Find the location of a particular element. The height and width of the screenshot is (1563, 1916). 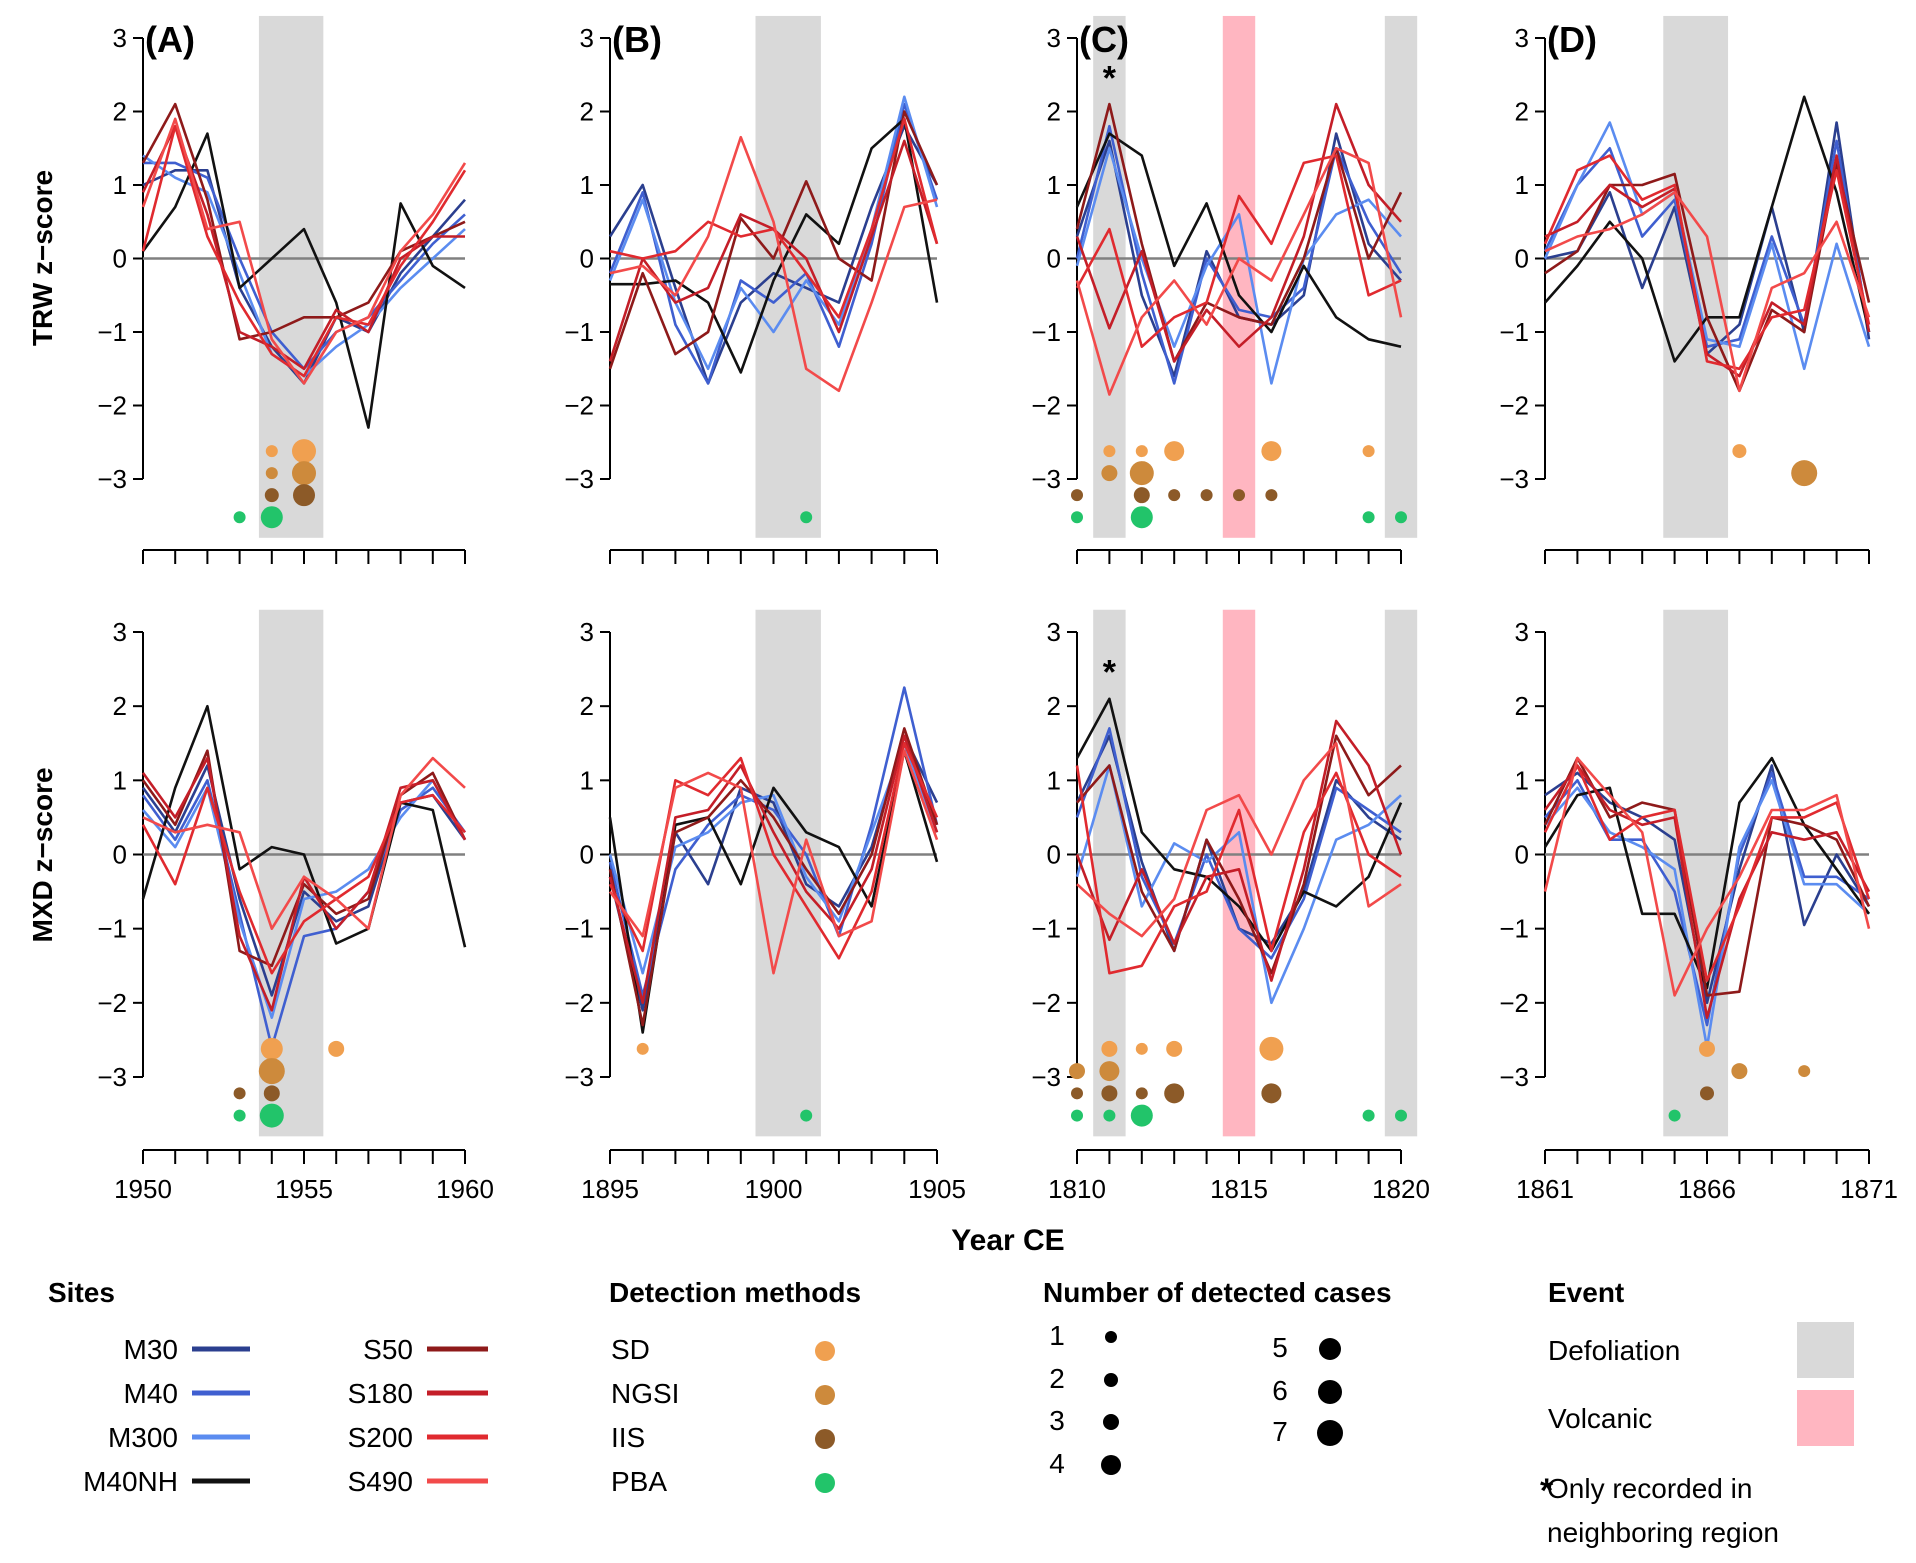

x-tick-label: 1895 is located at coordinates (610, 1189).